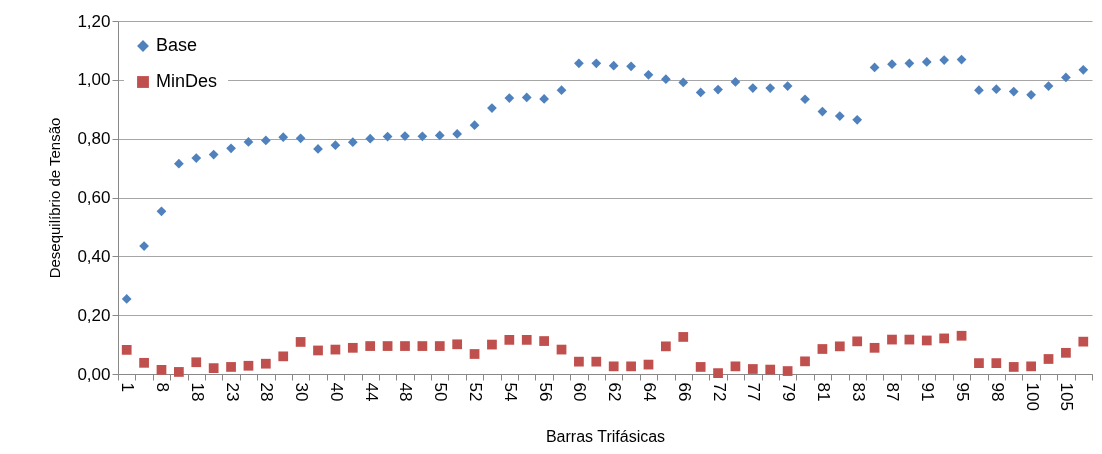 This screenshot has width=1102, height=454. I want to click on y-tick-label: 0,00, so click(94, 374).